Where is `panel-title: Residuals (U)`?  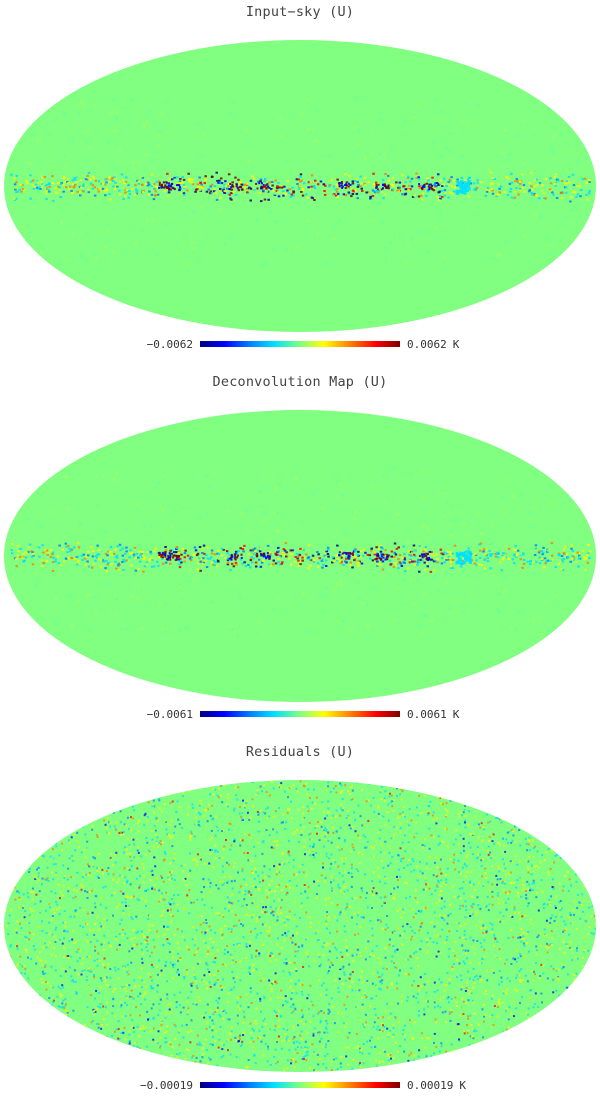
panel-title: Residuals (U) is located at coordinates (300, 752).